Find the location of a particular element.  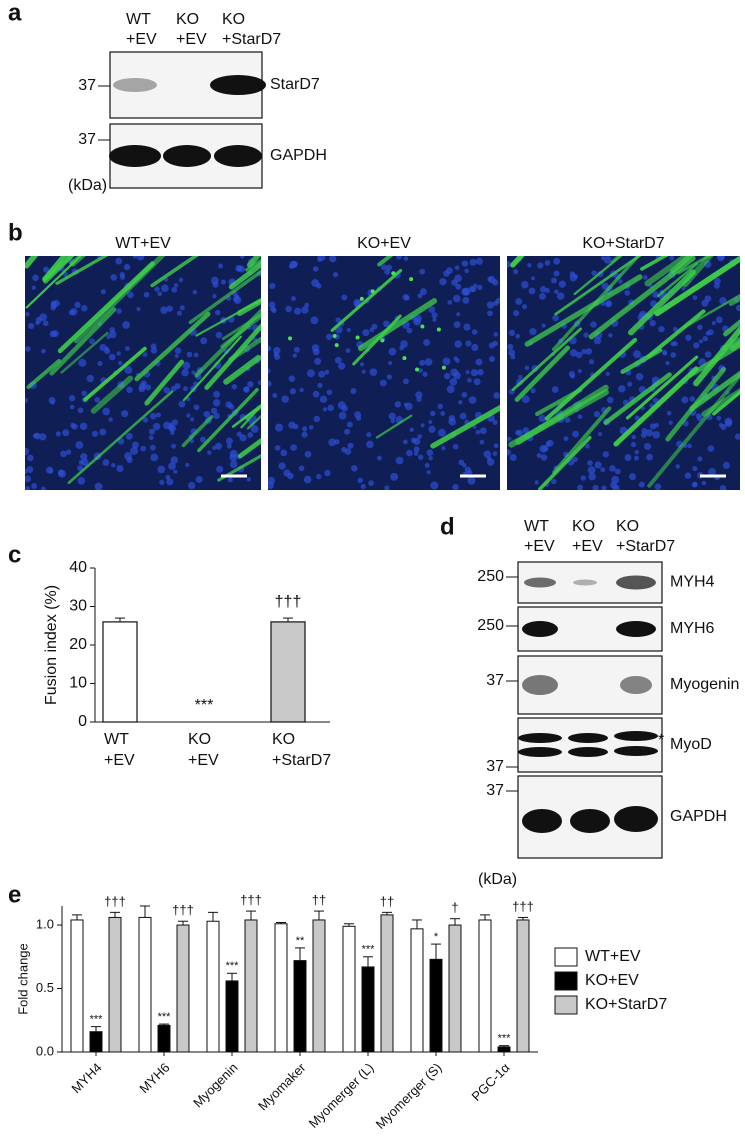

significance: ††† is located at coordinates (288, 601).